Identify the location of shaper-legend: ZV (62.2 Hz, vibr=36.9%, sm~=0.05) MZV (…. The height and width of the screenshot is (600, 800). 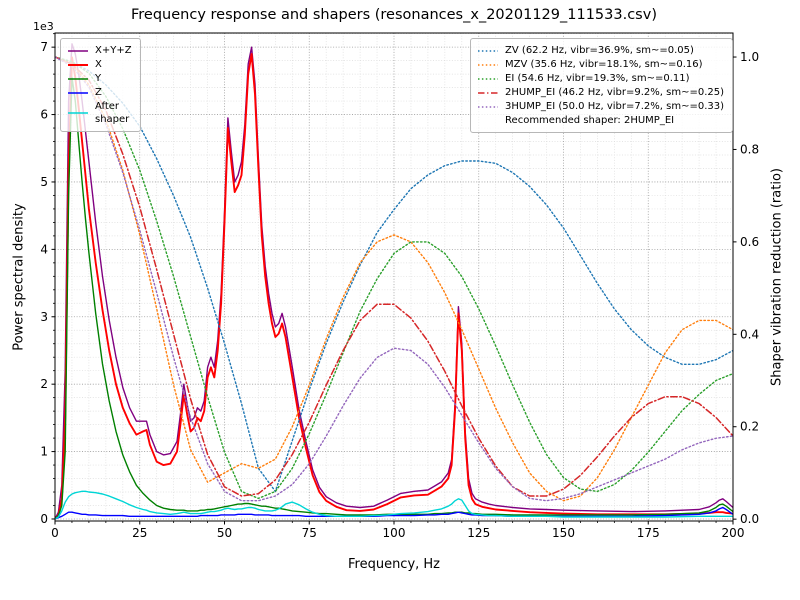
(601, 85).